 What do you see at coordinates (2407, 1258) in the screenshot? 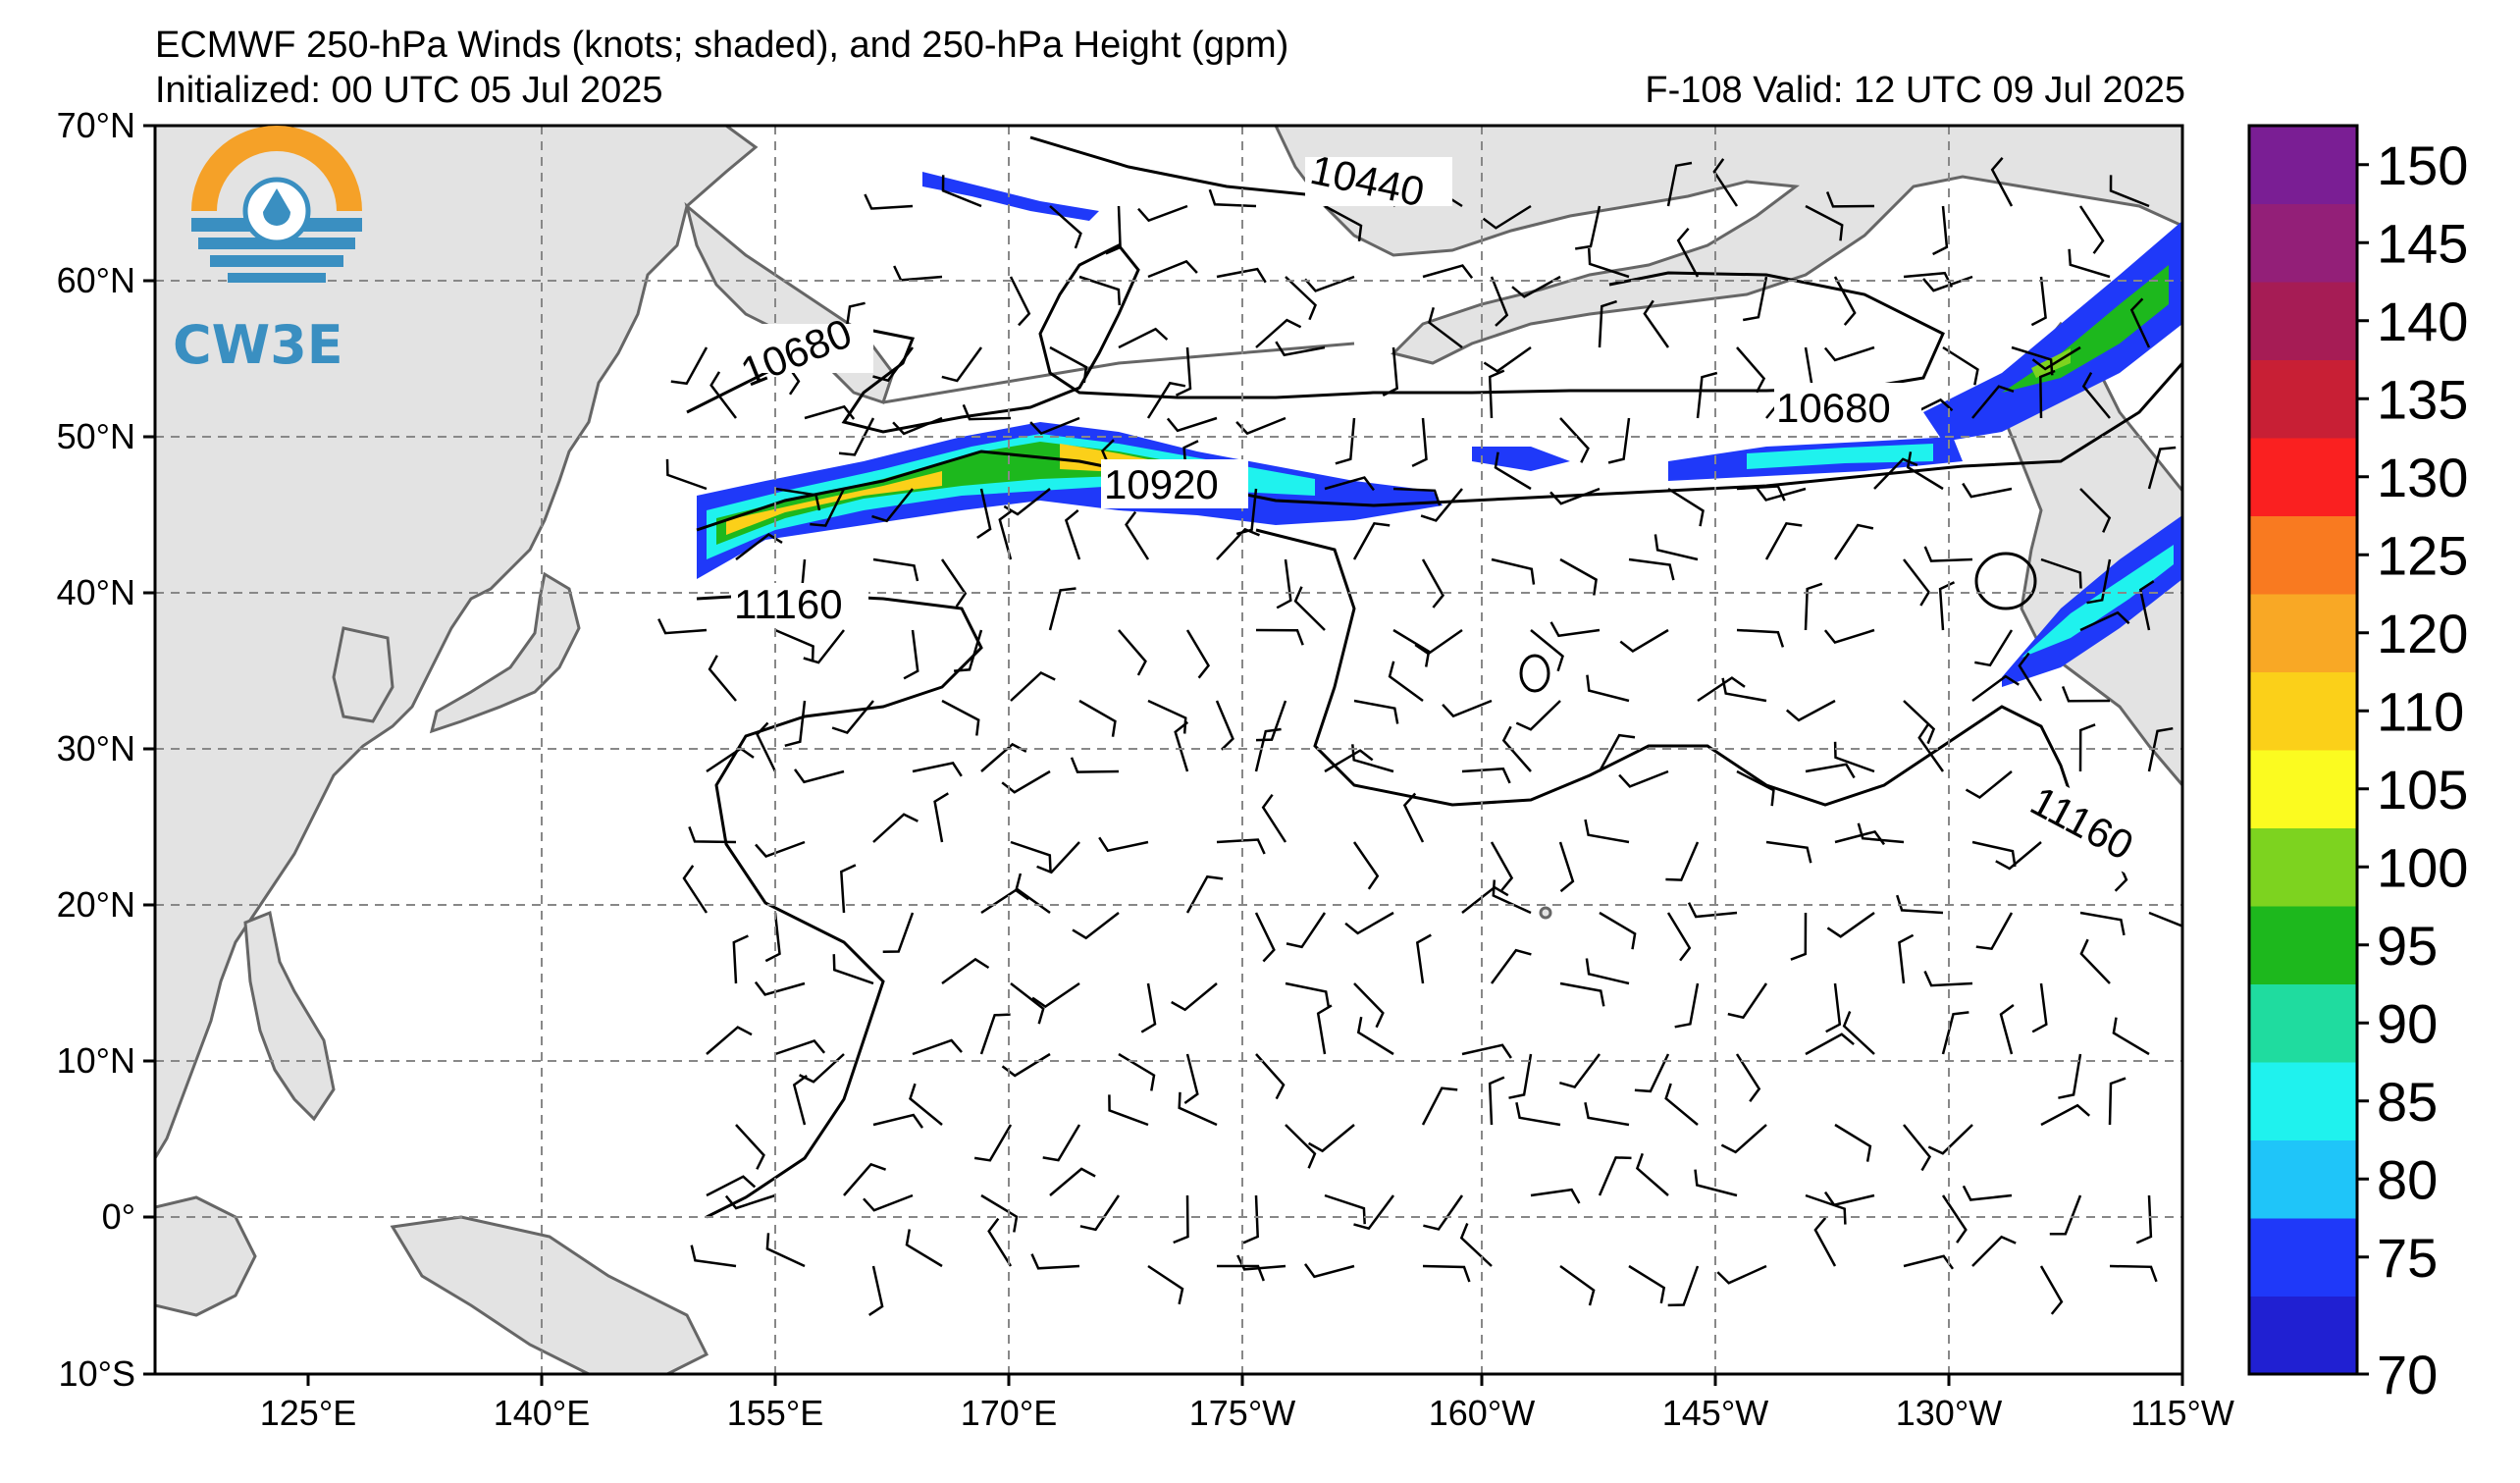
I see `colorbar-label: 75` at bounding box center [2407, 1258].